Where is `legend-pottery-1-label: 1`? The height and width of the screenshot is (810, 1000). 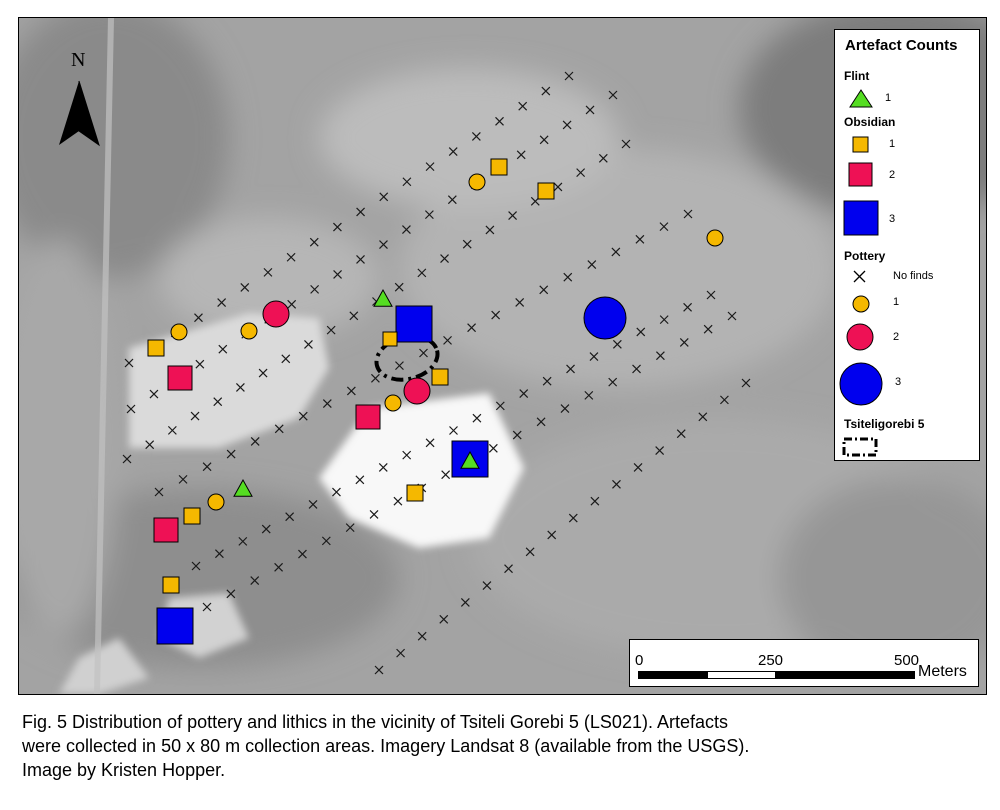 legend-pottery-1-label: 1 is located at coordinates (896, 302).